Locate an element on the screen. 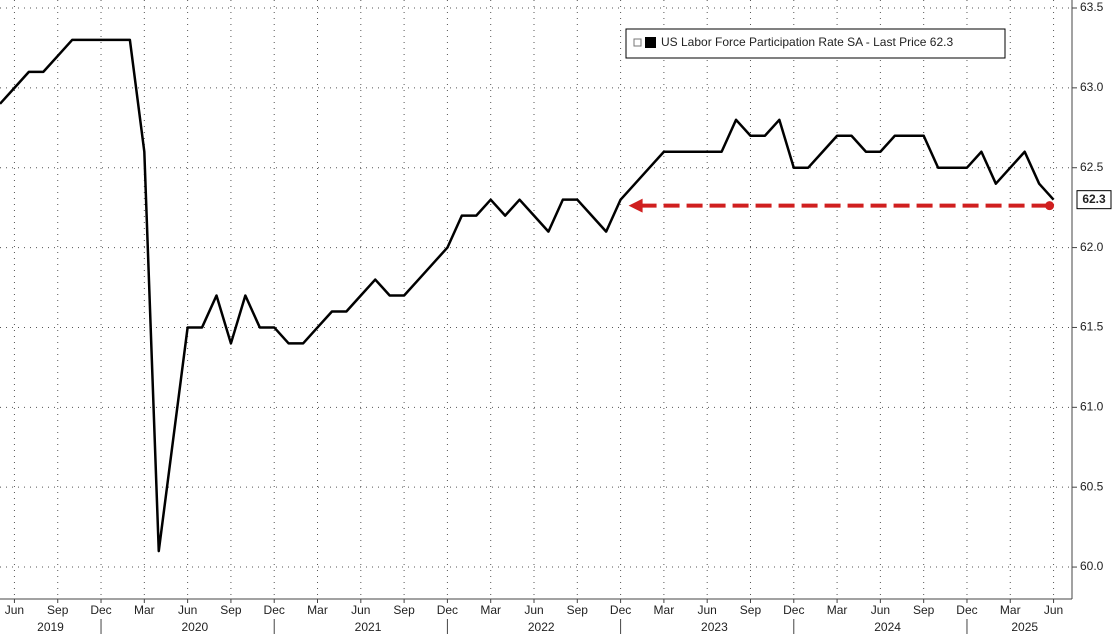 The image size is (1114, 634). last-price-box is located at coordinates (1094, 200).